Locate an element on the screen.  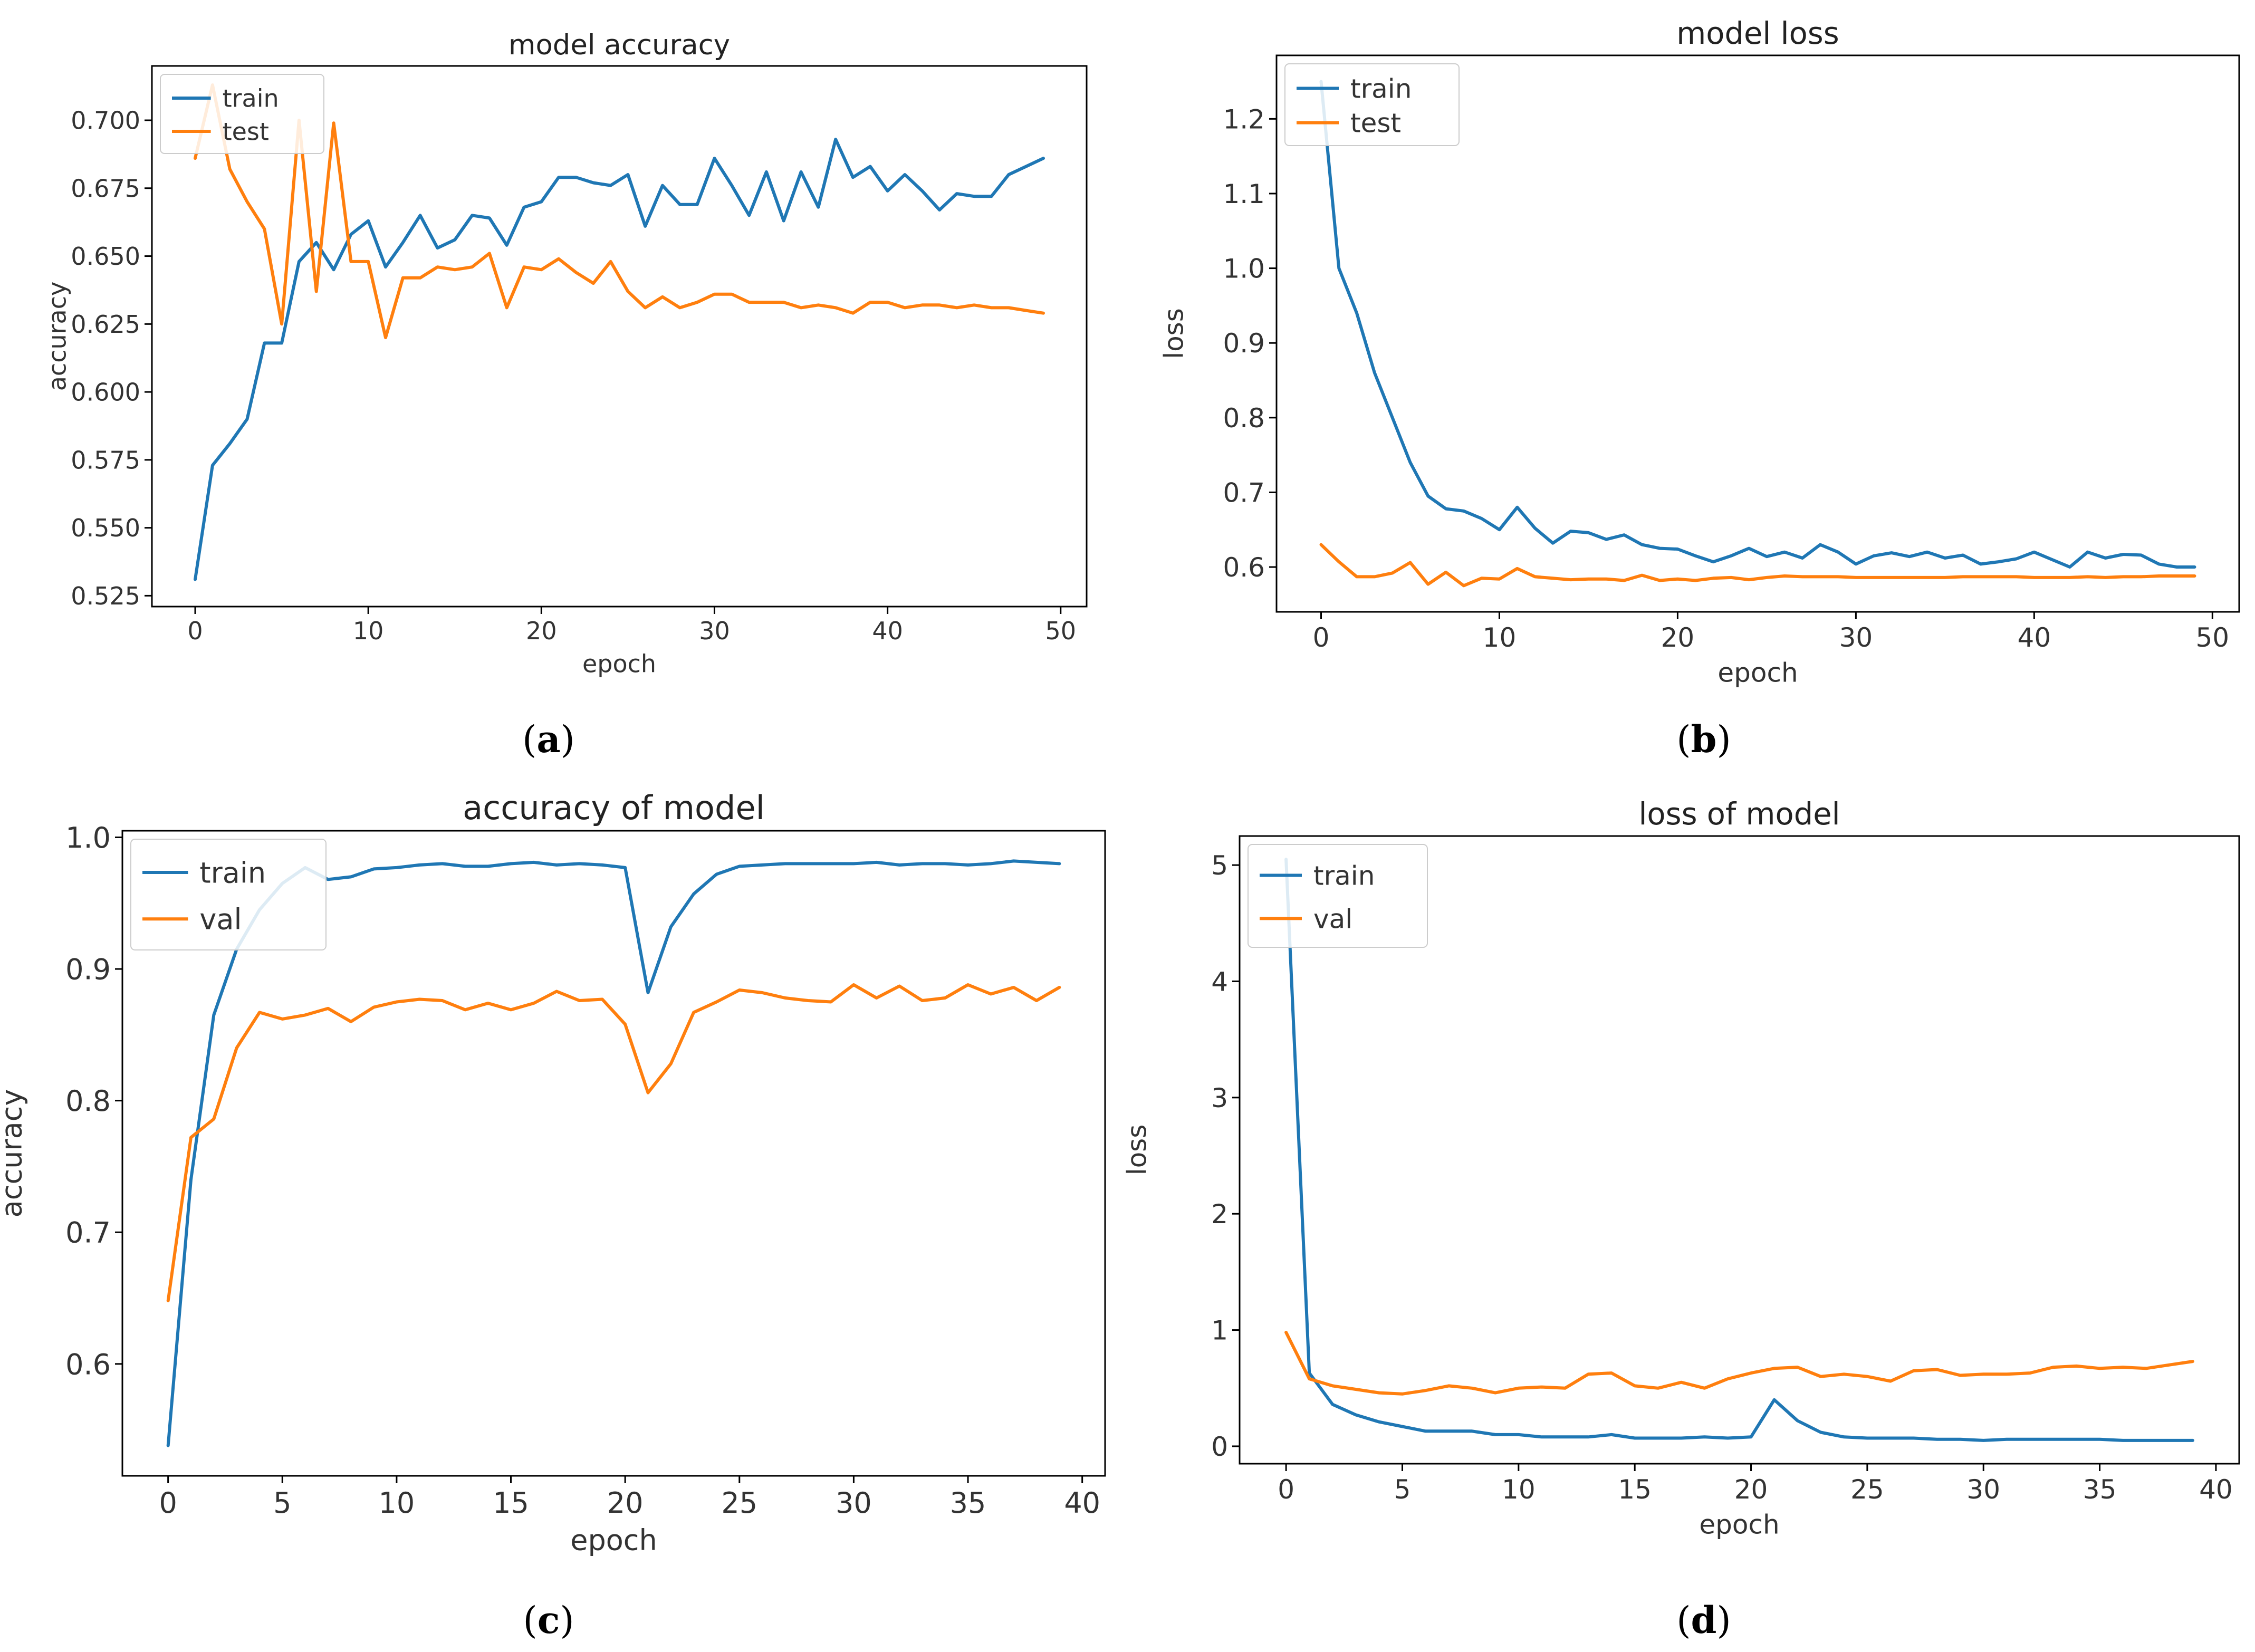
y-tick-label: 0.600 is located at coordinates (105, 392).